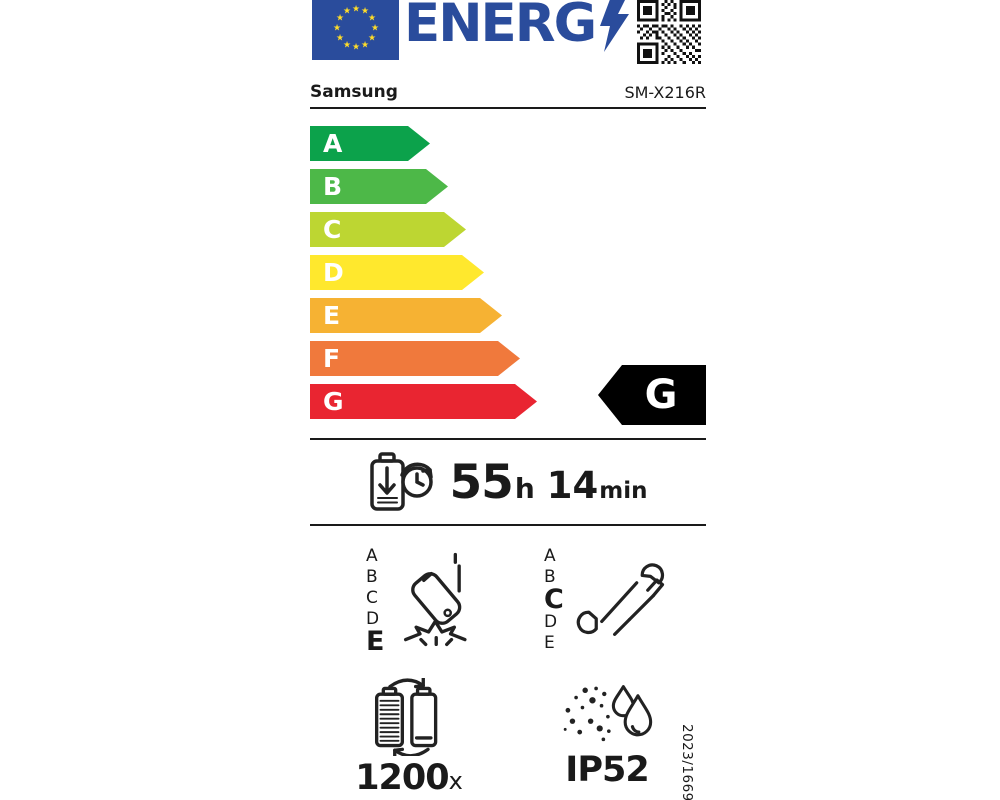 The image size is (1000, 800). I want to click on class-ratings-row: A B C D E A B, so click(508, 591).